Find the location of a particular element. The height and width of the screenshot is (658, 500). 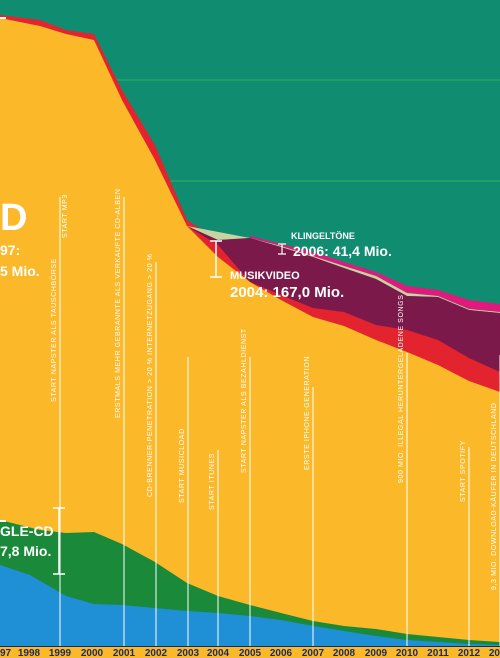

x-tick-label: 2011 is located at coordinates (438, 653).